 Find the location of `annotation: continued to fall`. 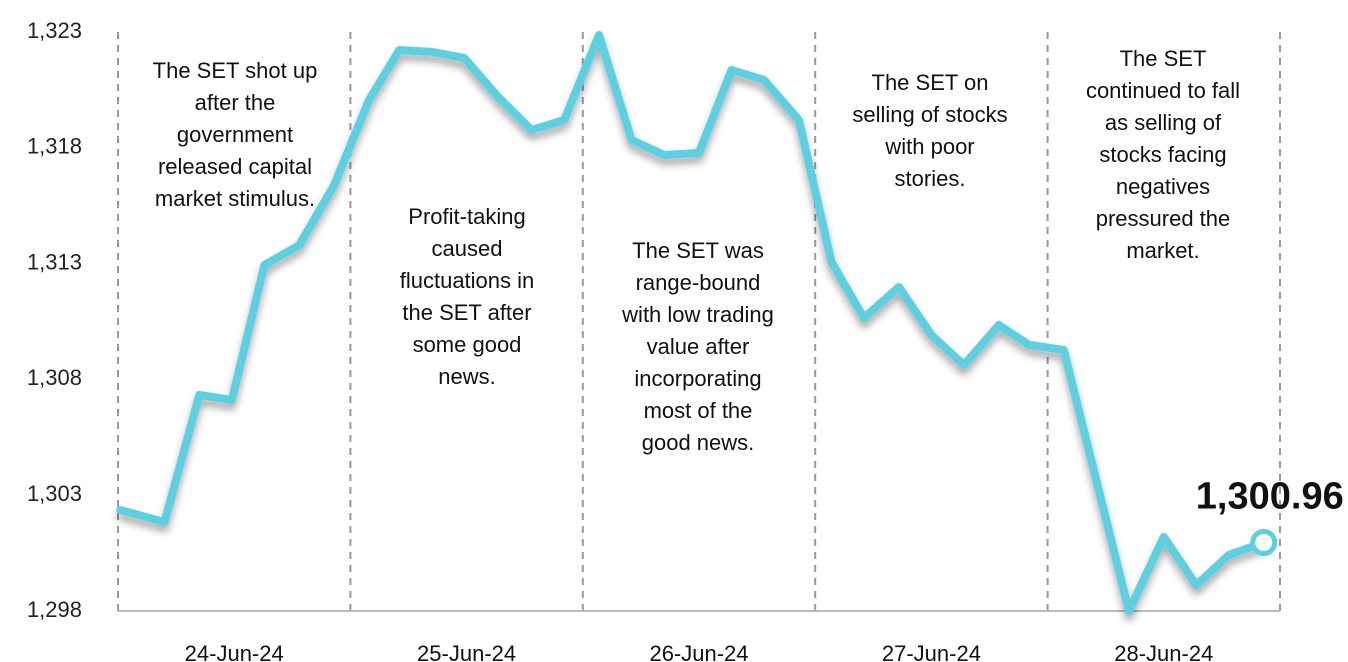

annotation: continued to fall is located at coordinates (1163, 90).